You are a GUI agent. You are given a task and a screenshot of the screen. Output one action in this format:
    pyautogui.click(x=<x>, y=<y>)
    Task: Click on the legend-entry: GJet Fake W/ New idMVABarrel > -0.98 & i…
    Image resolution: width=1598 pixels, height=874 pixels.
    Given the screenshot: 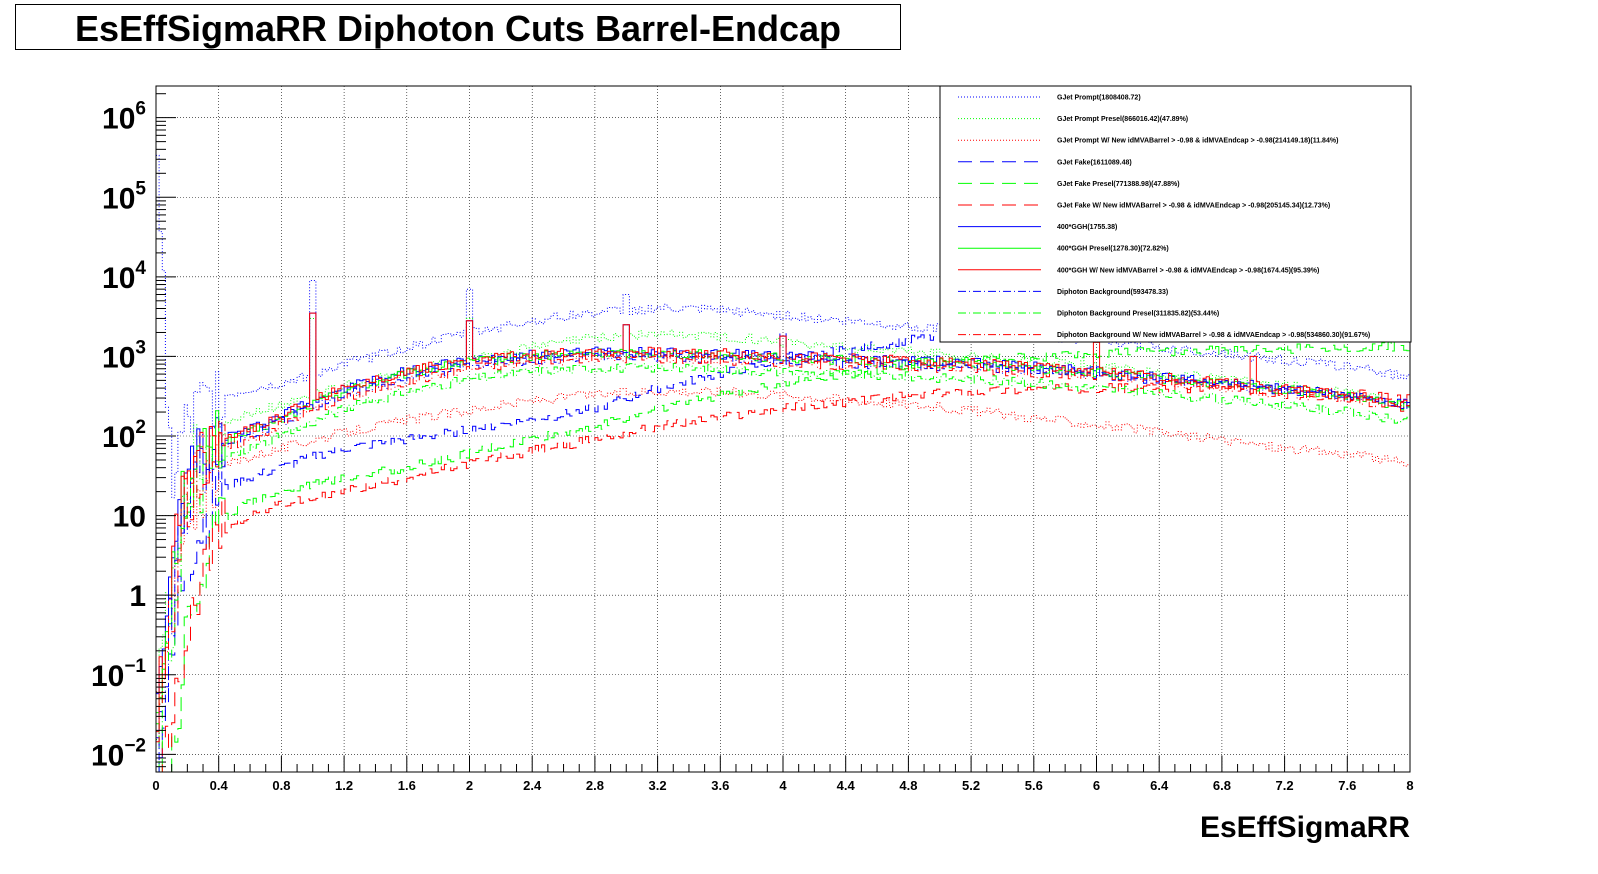 What is the action you would take?
    pyautogui.click(x=1193, y=206)
    